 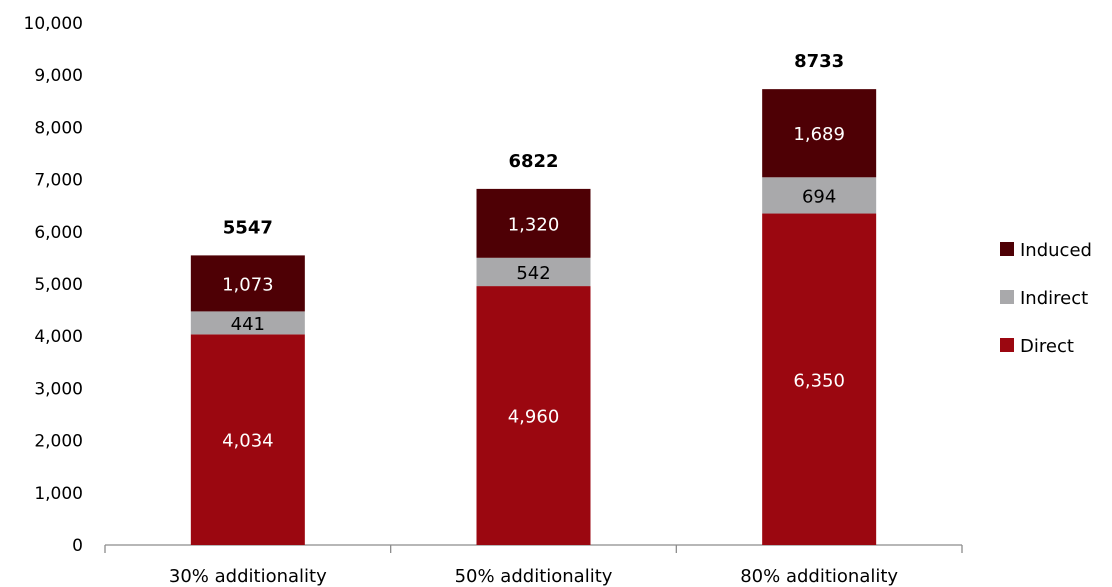 I want to click on data-label-direct: 4,034, so click(x=248, y=441).